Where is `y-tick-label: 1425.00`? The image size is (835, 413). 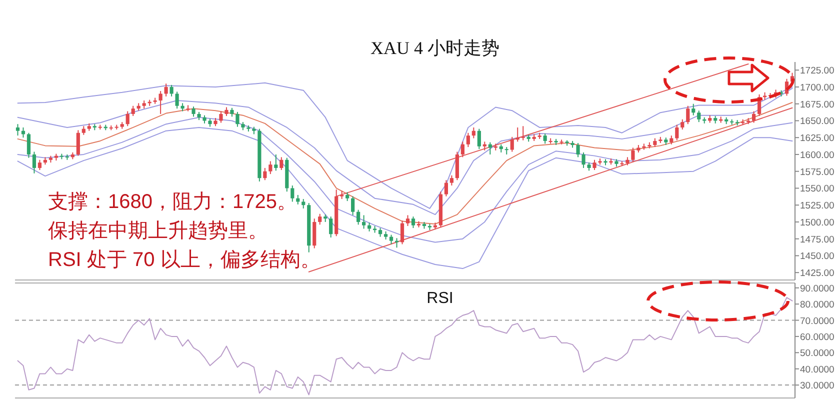
y-tick-label: 1425.00 is located at coordinates (817, 274).